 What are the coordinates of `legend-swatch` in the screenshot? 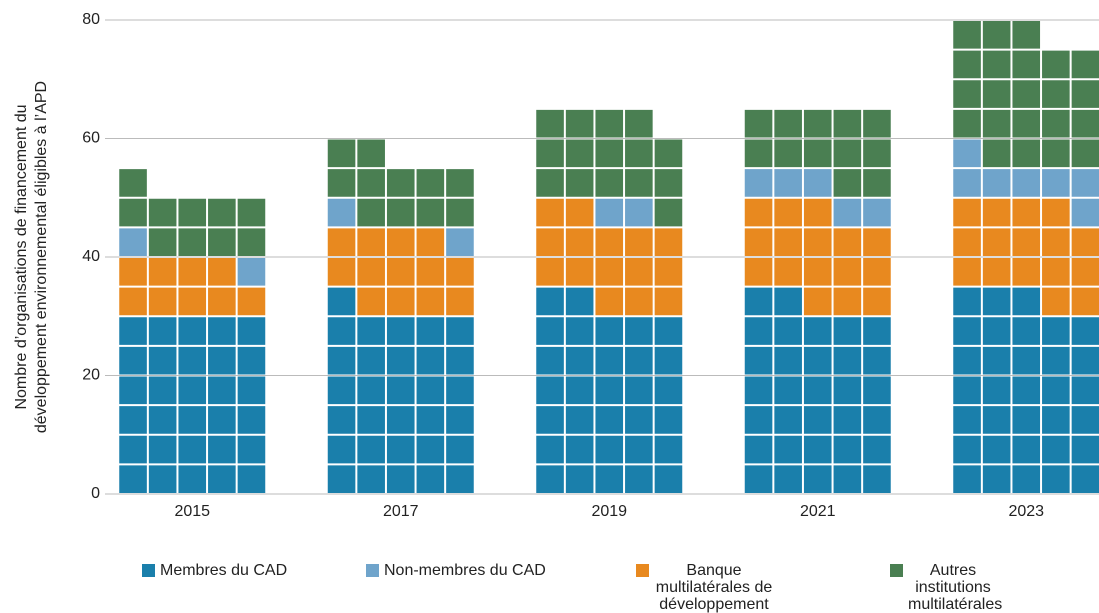 It's located at (896, 570).